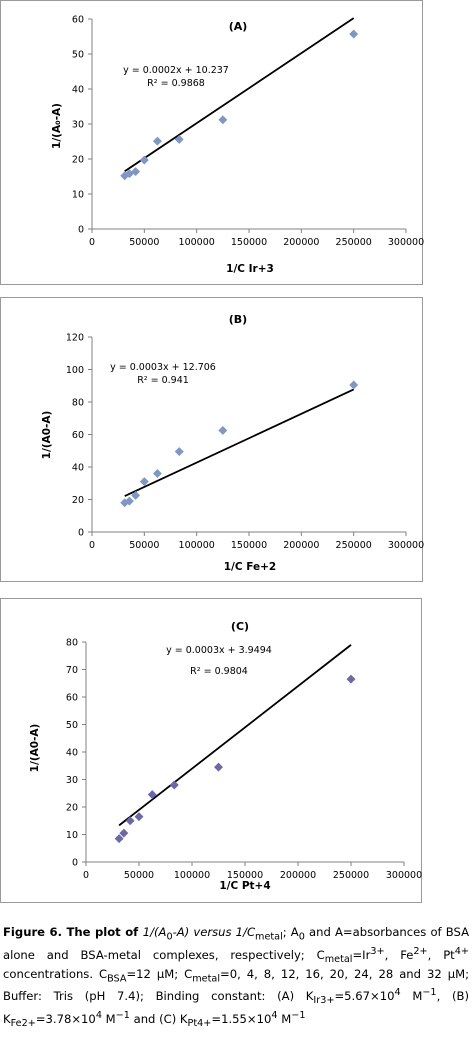  Describe the element at coordinates (73, 932) in the screenshot. I see `caption-figure-label: Figure 6. The plot of` at that location.